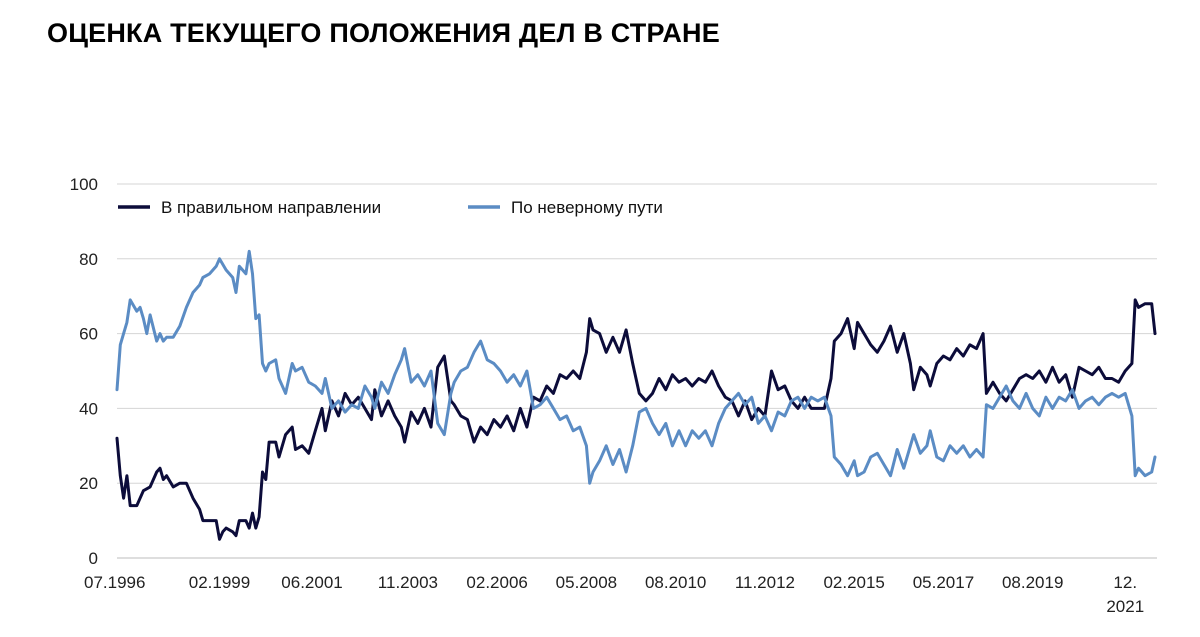 The width and height of the screenshot is (1200, 637). What do you see at coordinates (88, 334) in the screenshot?
I see `y-tick-label: 60` at bounding box center [88, 334].